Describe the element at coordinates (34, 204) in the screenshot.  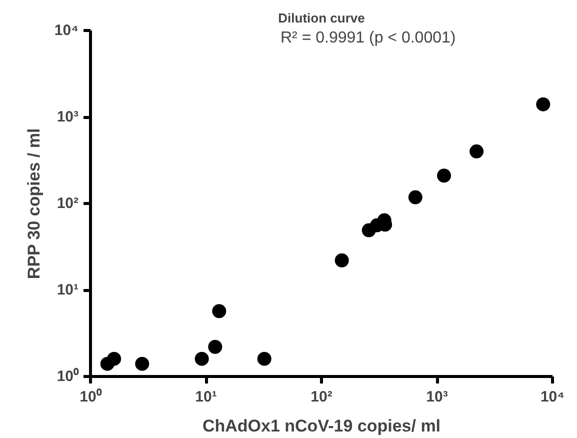
I see `y-axis-title: RPP 30 copies / ml` at that location.